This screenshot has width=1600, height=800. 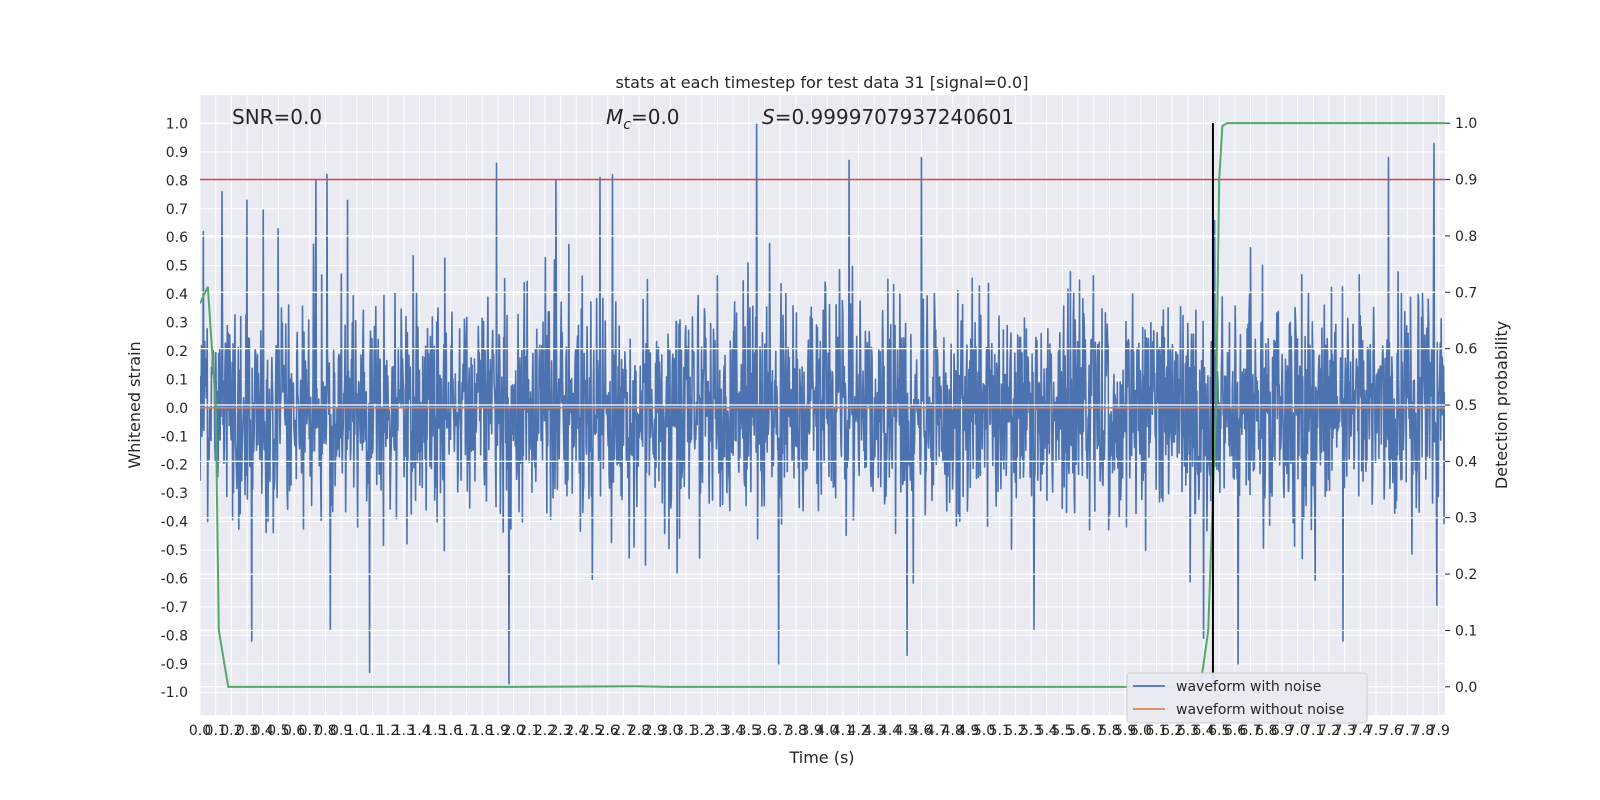 What do you see at coordinates (1345, 731) in the screenshot?
I see `x-tick-label: 7.3` at bounding box center [1345, 731].